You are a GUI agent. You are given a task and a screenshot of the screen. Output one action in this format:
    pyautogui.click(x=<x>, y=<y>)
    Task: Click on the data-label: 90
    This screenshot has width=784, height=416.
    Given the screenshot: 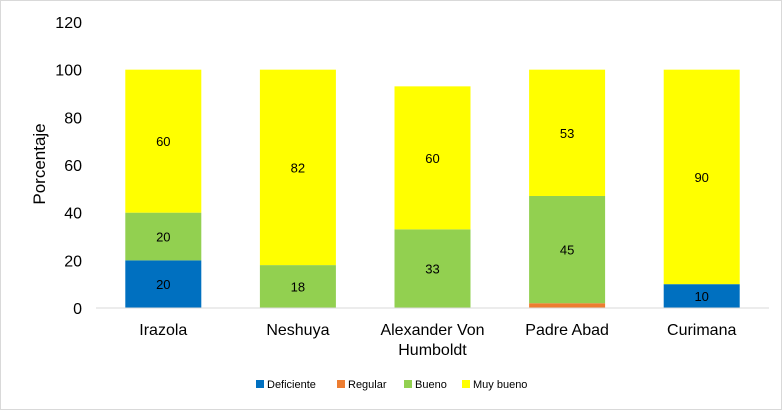 What is the action you would take?
    pyautogui.click(x=701, y=177)
    